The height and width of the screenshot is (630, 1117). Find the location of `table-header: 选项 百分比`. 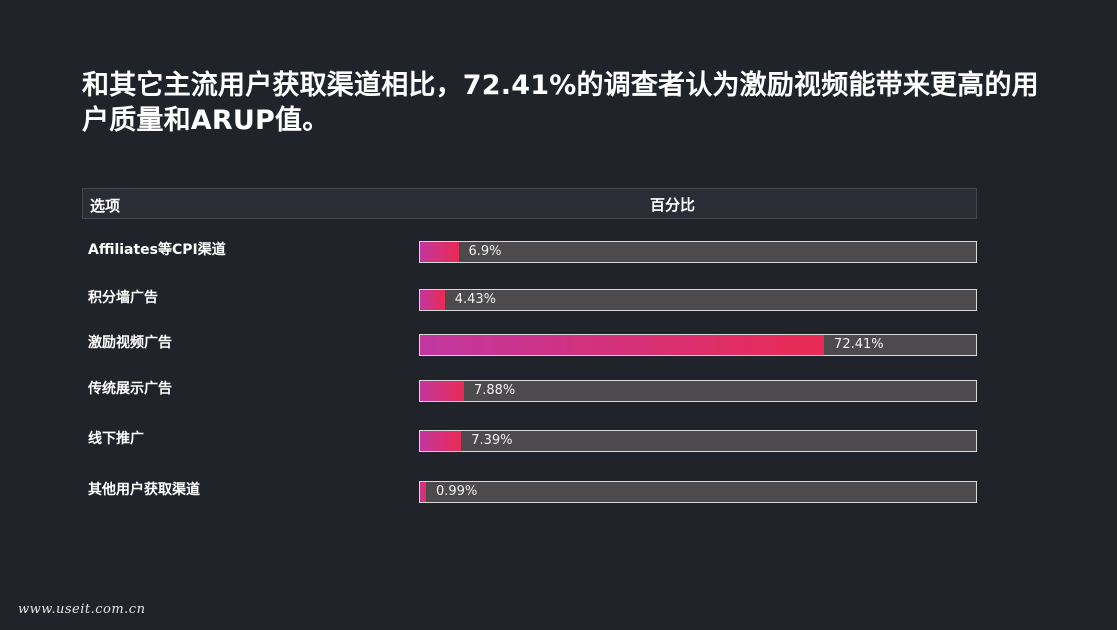

table-header: 选项 百分比 is located at coordinates (529, 203).